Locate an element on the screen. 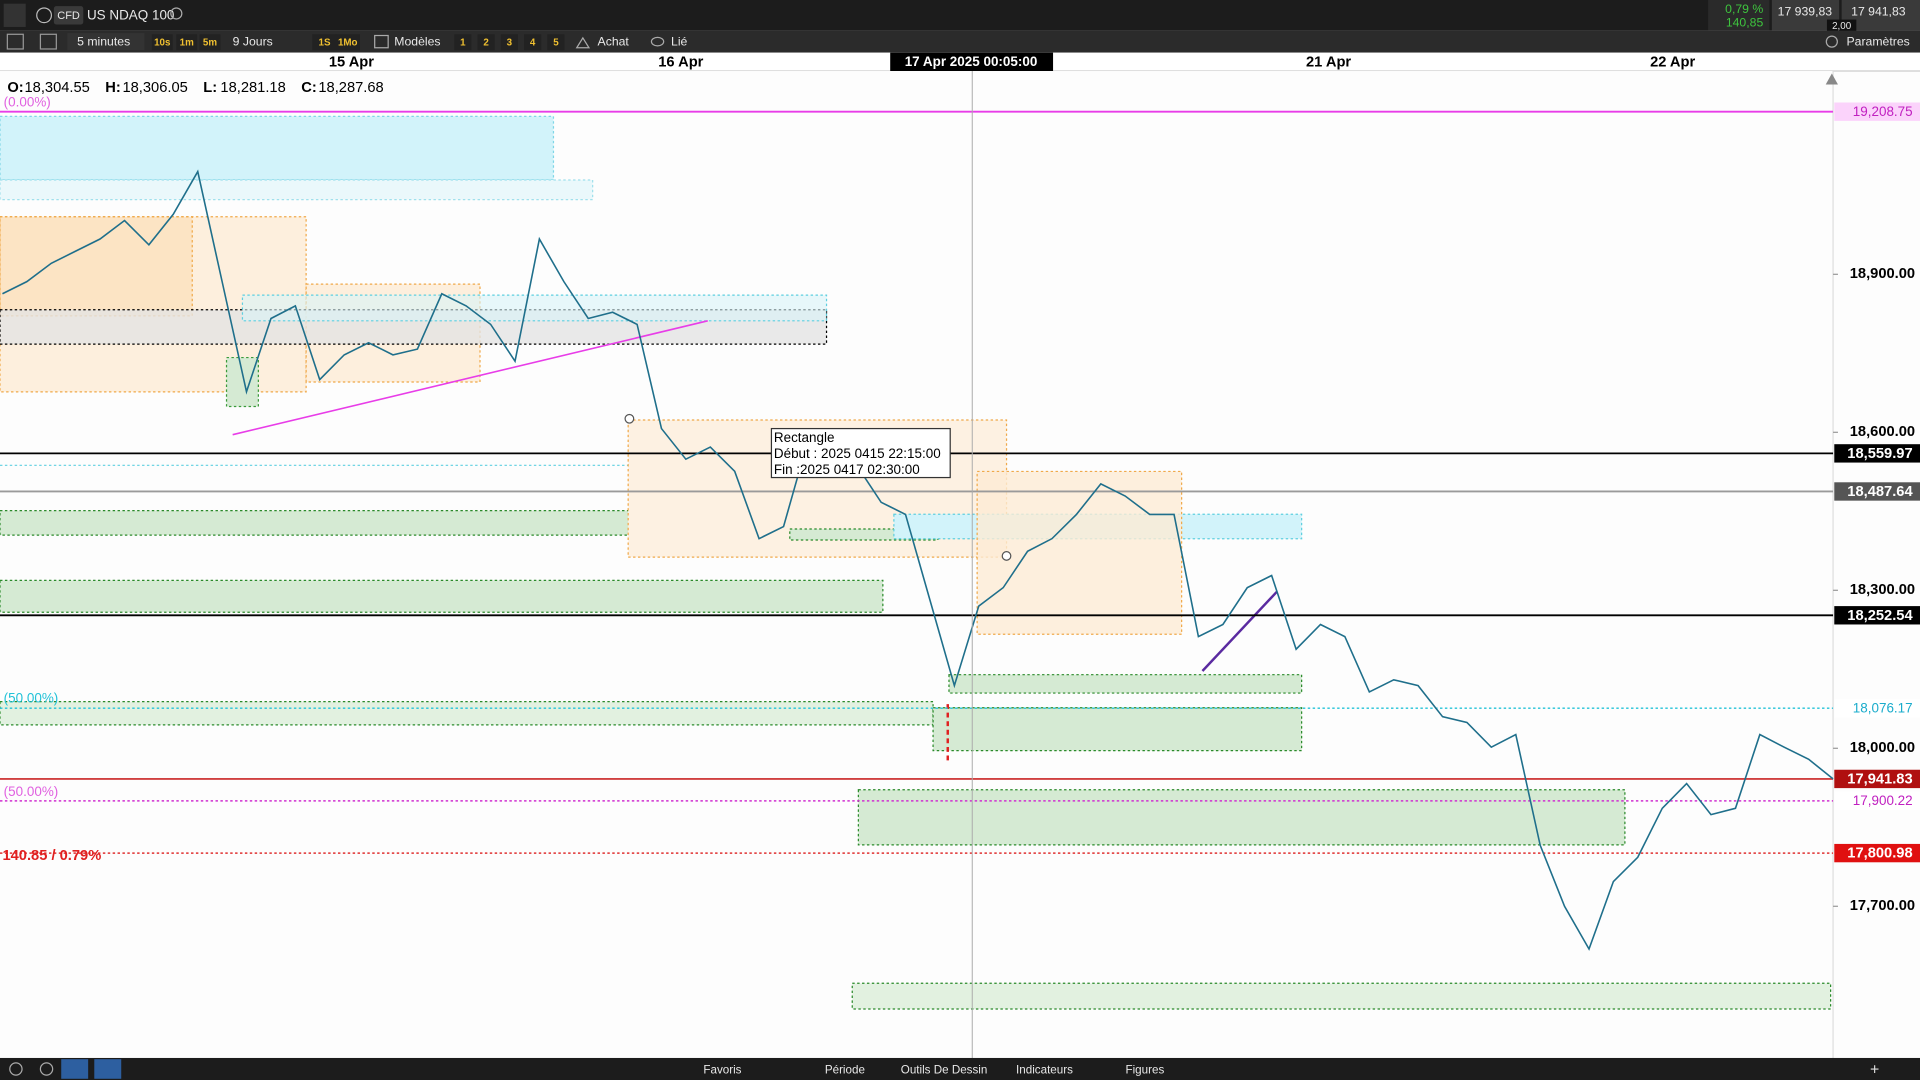  change-box is located at coordinates (1739, 15).